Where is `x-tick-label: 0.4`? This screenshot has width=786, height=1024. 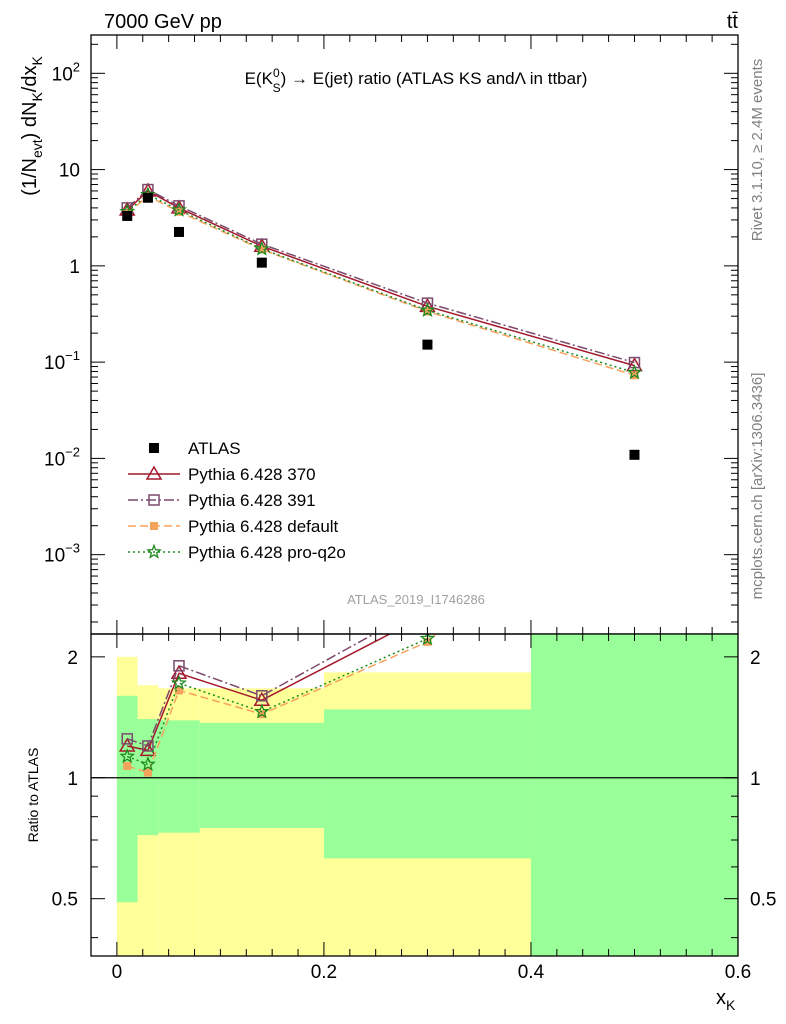
x-tick-label: 0.4 is located at coordinates (531, 972).